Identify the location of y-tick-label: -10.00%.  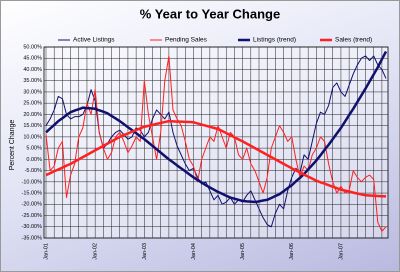
(32, 182).